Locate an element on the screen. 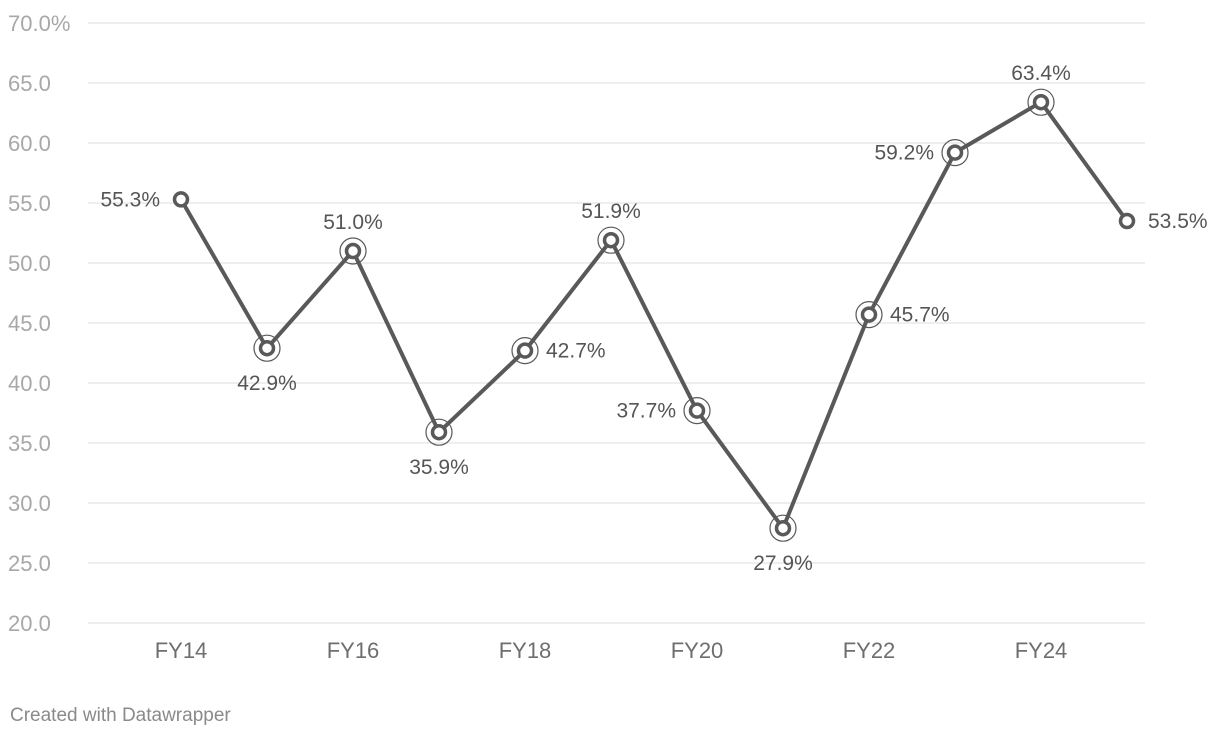 This screenshot has width=1220, height=740. data-label: 42.7% is located at coordinates (576, 351).